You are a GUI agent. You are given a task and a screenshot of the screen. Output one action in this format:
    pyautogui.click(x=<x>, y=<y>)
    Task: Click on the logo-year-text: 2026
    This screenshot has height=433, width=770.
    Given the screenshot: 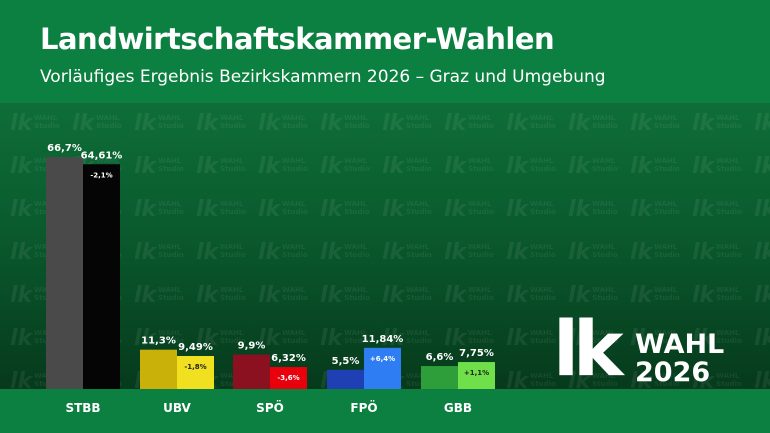 What is the action you would take?
    pyautogui.click(x=673, y=372)
    